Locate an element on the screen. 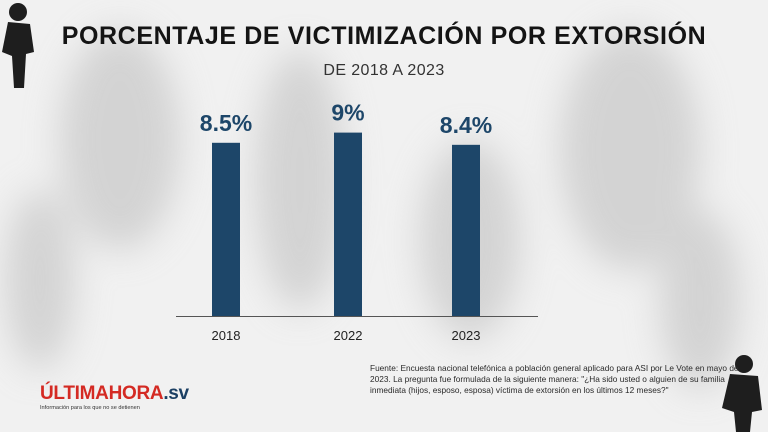 This screenshot has width=768, height=432. logo-wordmark: ÚLTIMAHORA.sv is located at coordinates (114, 394).